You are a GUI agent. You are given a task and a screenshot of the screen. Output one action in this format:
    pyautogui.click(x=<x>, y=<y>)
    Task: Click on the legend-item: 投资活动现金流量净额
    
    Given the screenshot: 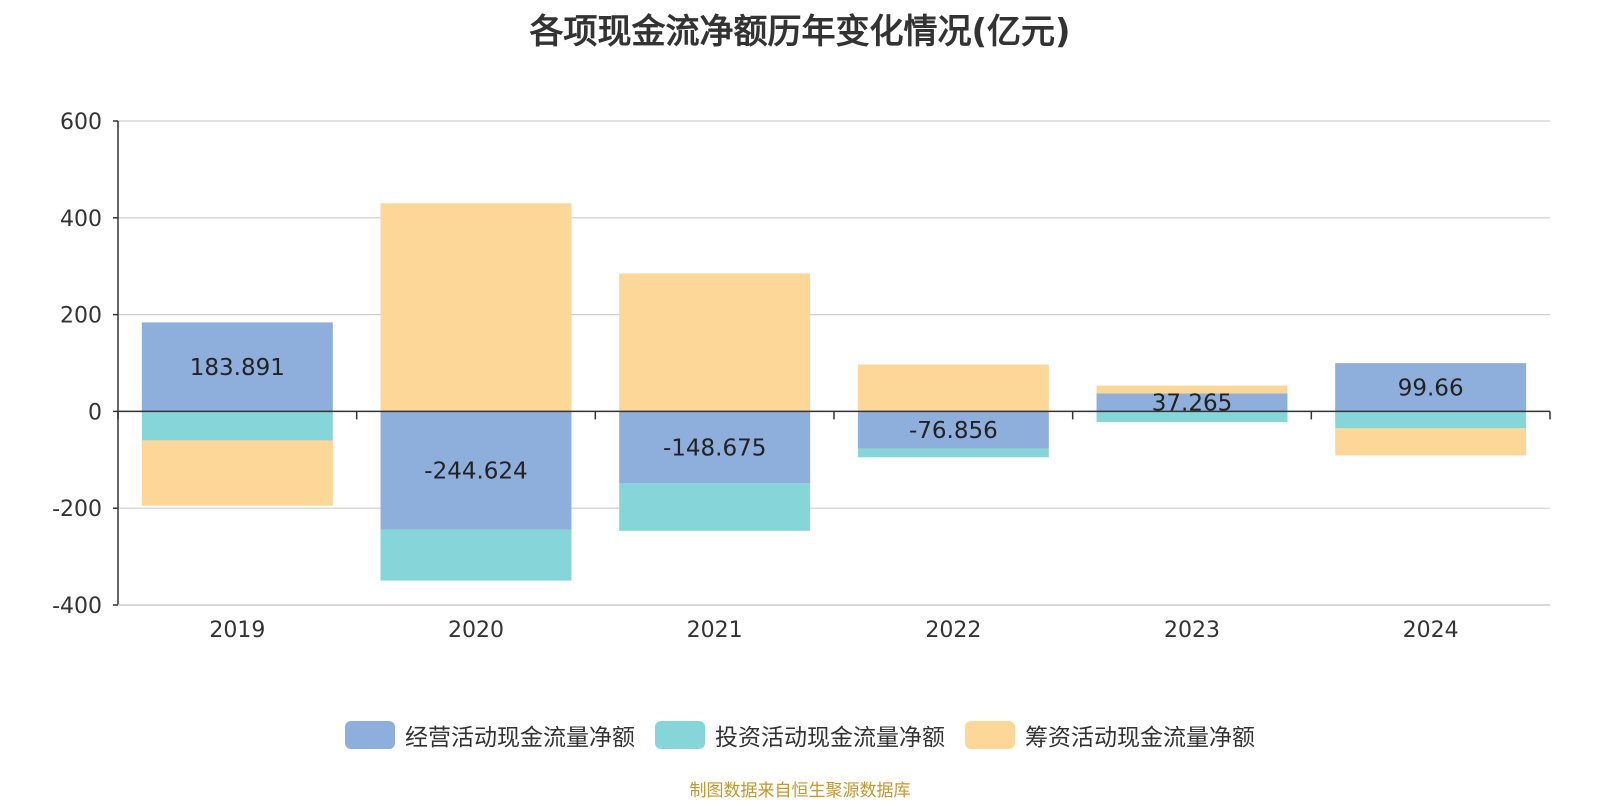 What is the action you would take?
    pyautogui.click(x=800, y=735)
    